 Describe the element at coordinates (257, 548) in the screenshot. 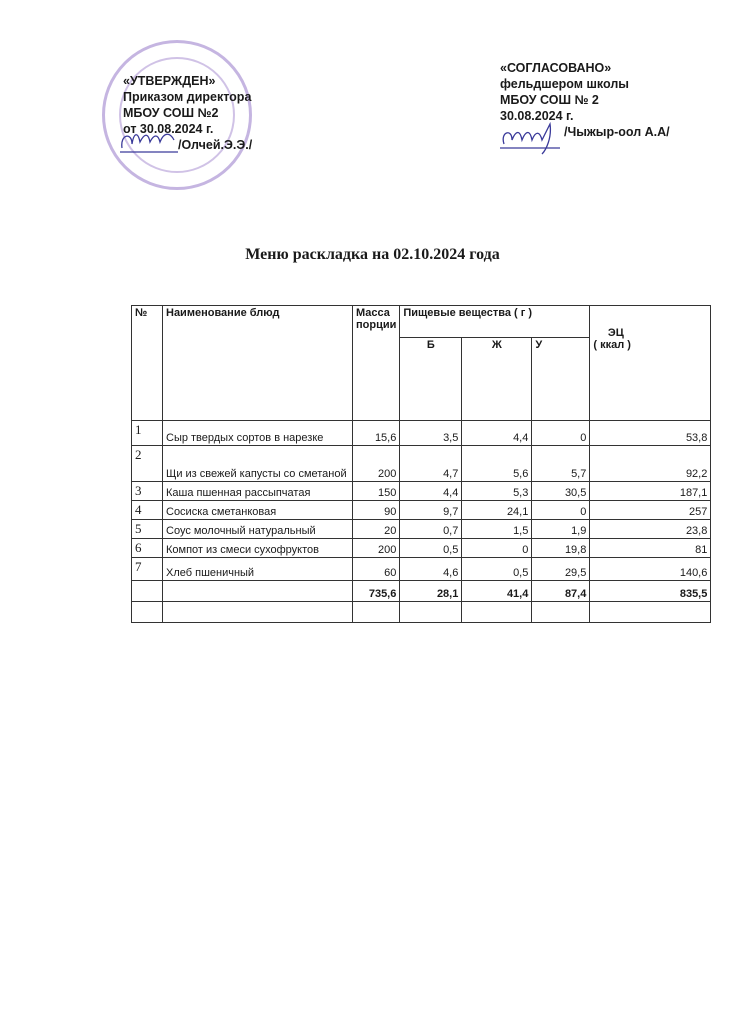

I see `dish-name: Компот из смеси сухофруктов` at that location.